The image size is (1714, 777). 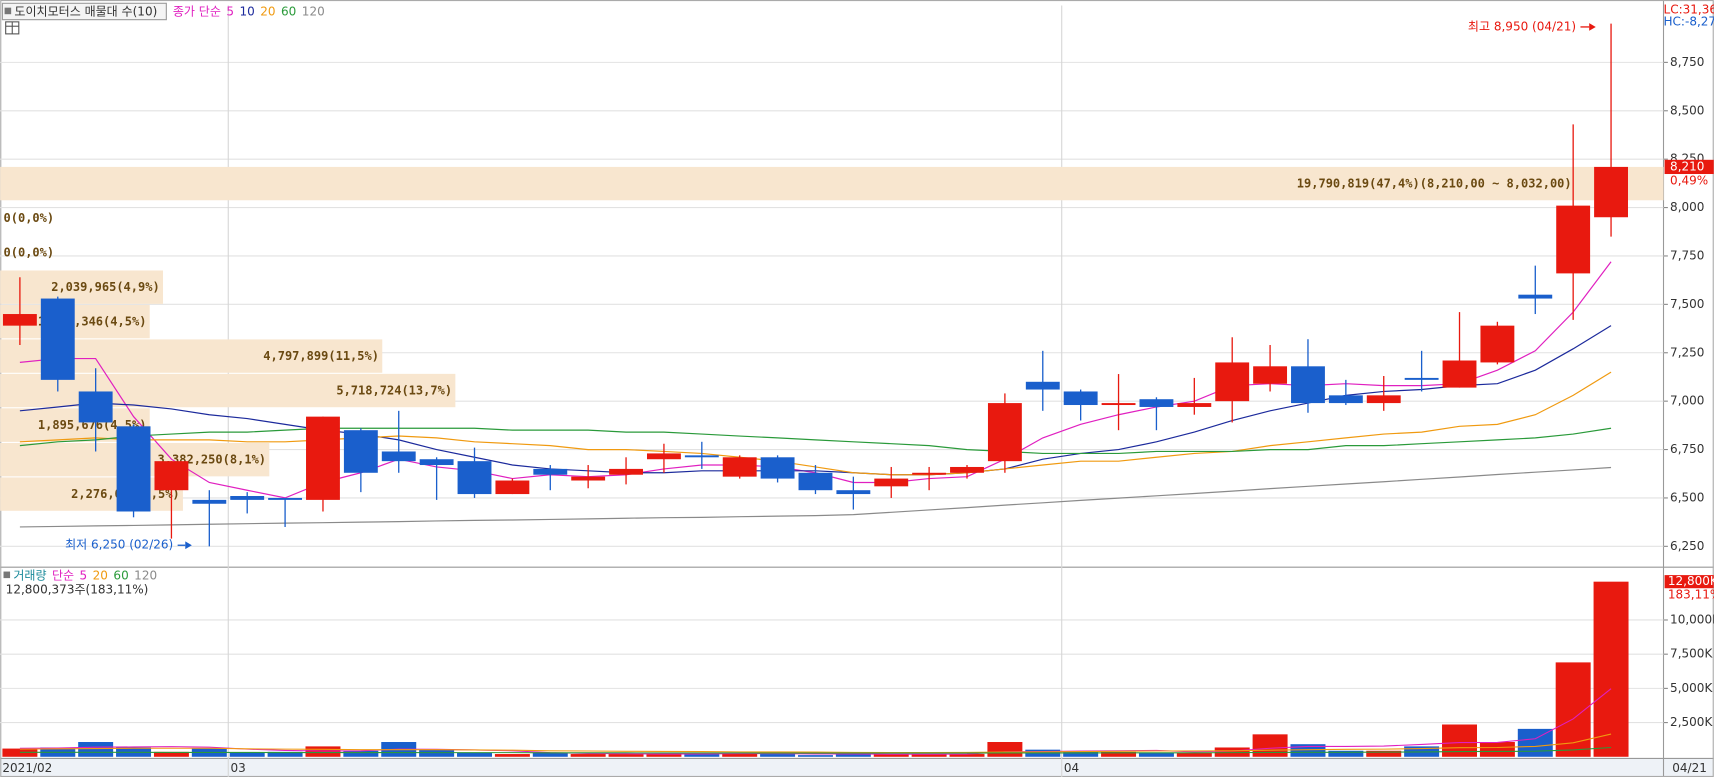 I want to click on x-tick-label: 03, so click(x=237, y=768).